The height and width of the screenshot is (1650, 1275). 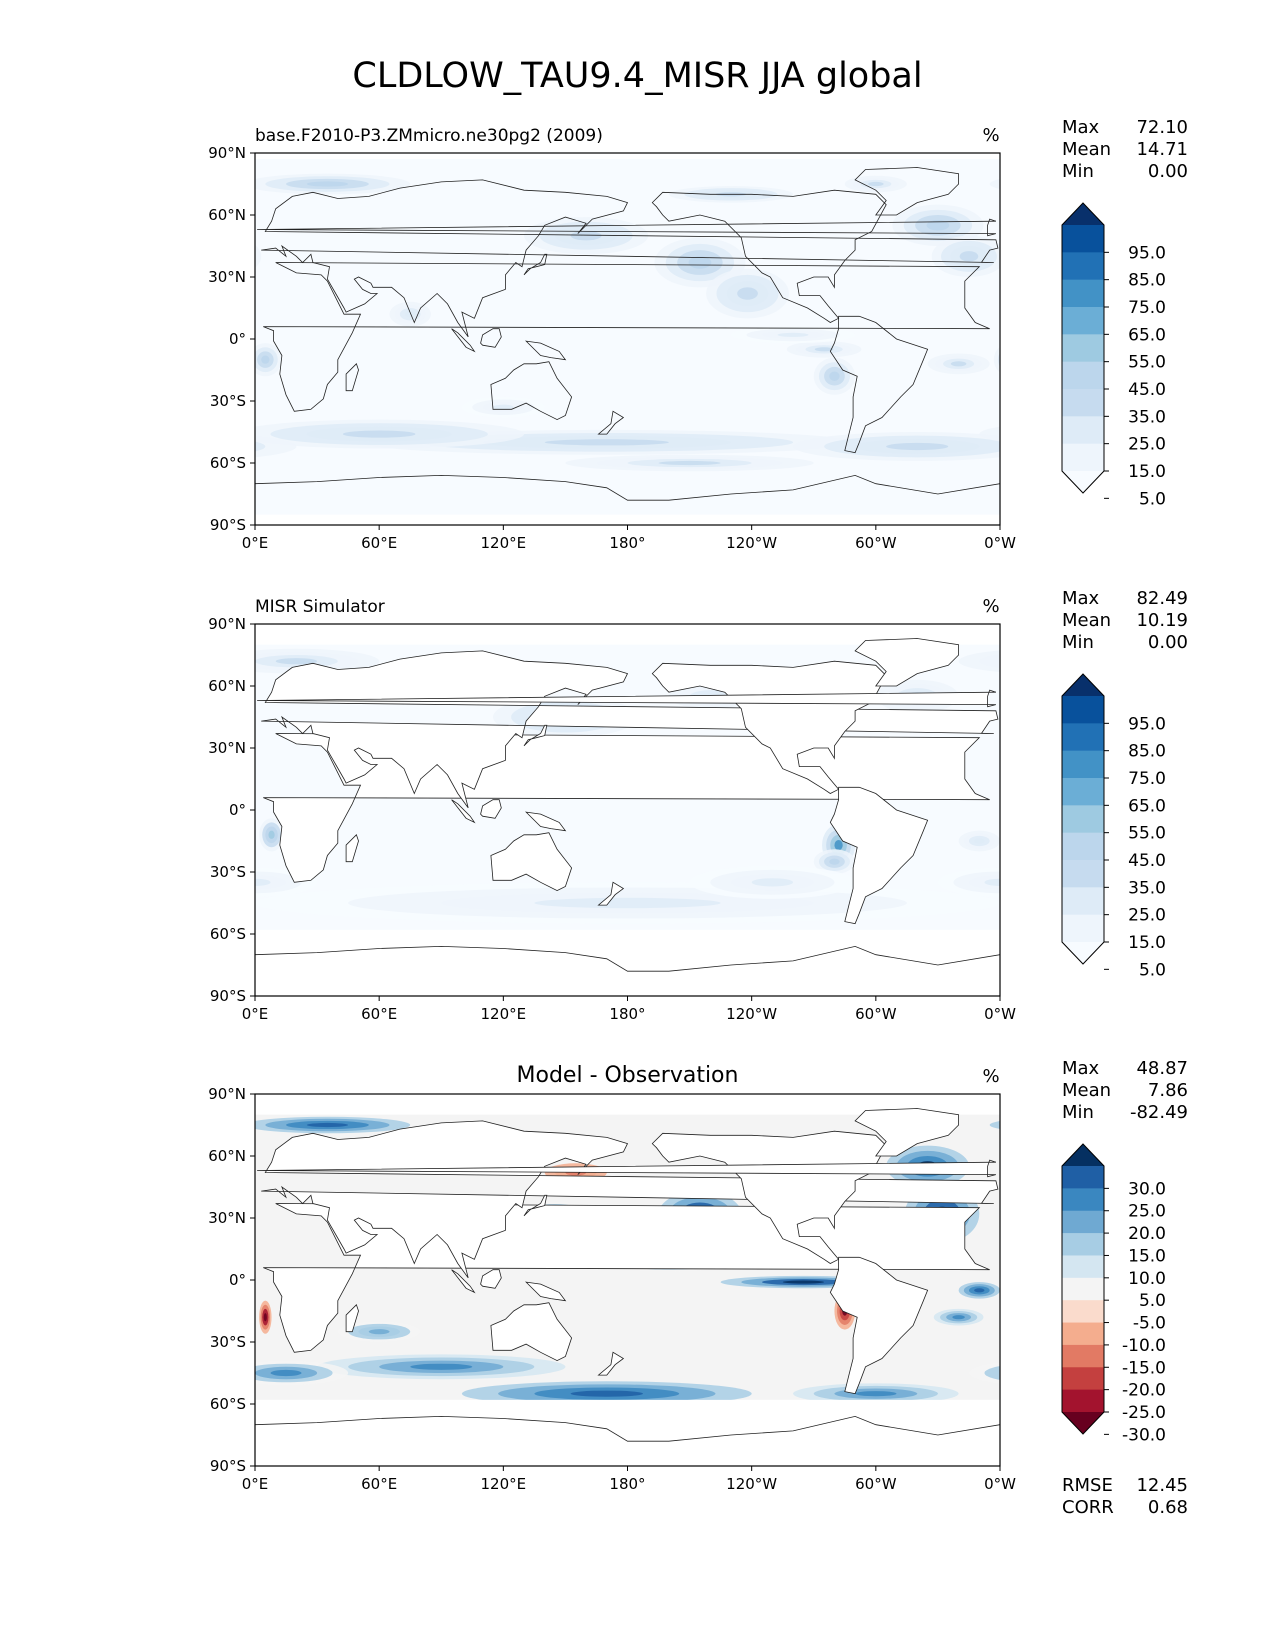 I want to click on no-data-band-south, so click(x=627, y=519).